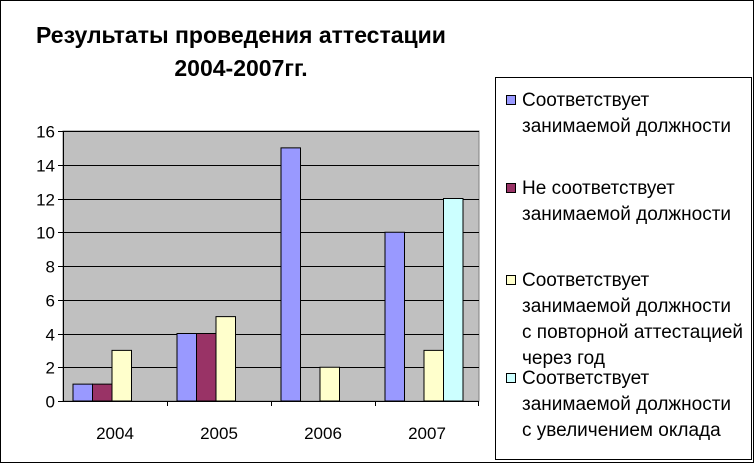 The image size is (754, 463). What do you see at coordinates (45, 233) in the screenshot?
I see `y-tick-label: 10` at bounding box center [45, 233].